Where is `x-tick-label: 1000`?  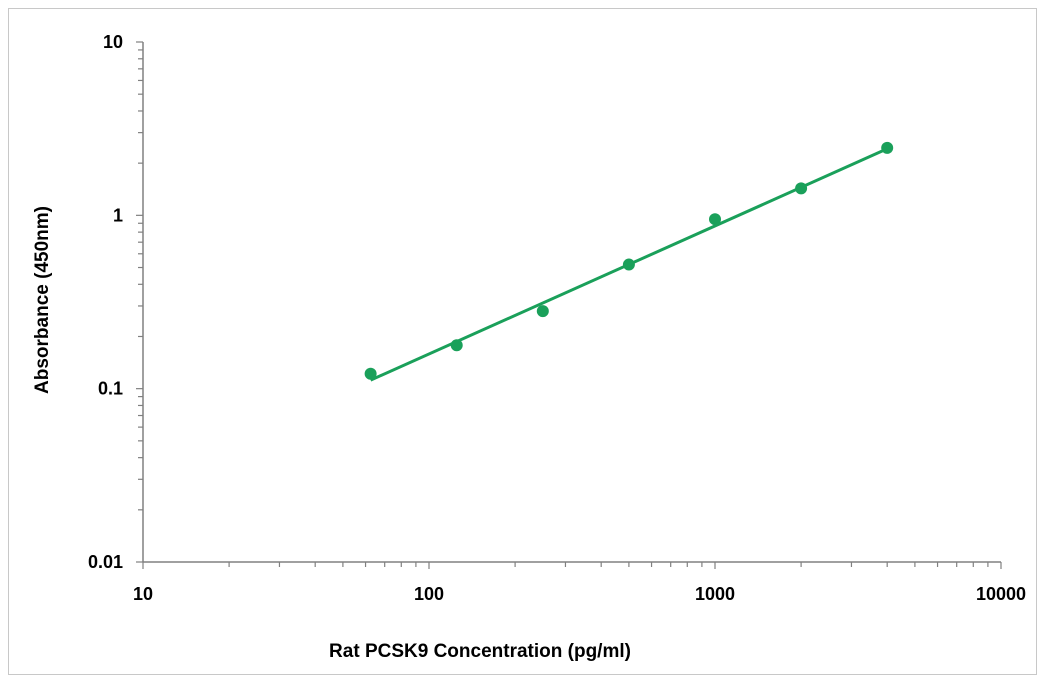
x-tick-label: 1000 is located at coordinates (715, 594).